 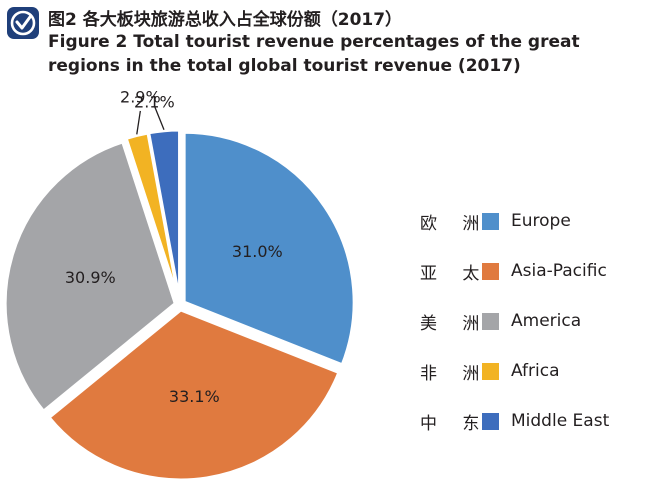 What do you see at coordinates (455, 273) in the screenshot?
I see `legend-label-chinese: 亚 太` at bounding box center [455, 273].